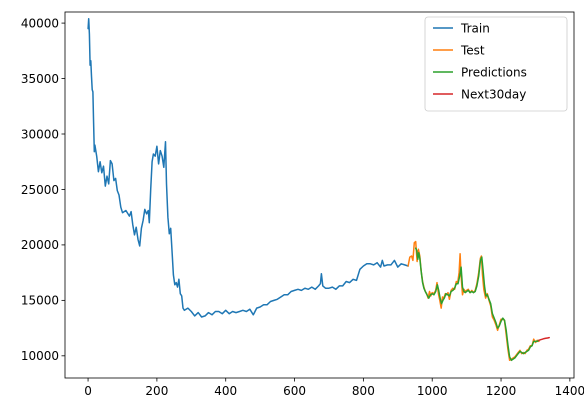 This screenshot has width=584, height=413. I want to click on x-tick-label: 200, so click(156, 391).